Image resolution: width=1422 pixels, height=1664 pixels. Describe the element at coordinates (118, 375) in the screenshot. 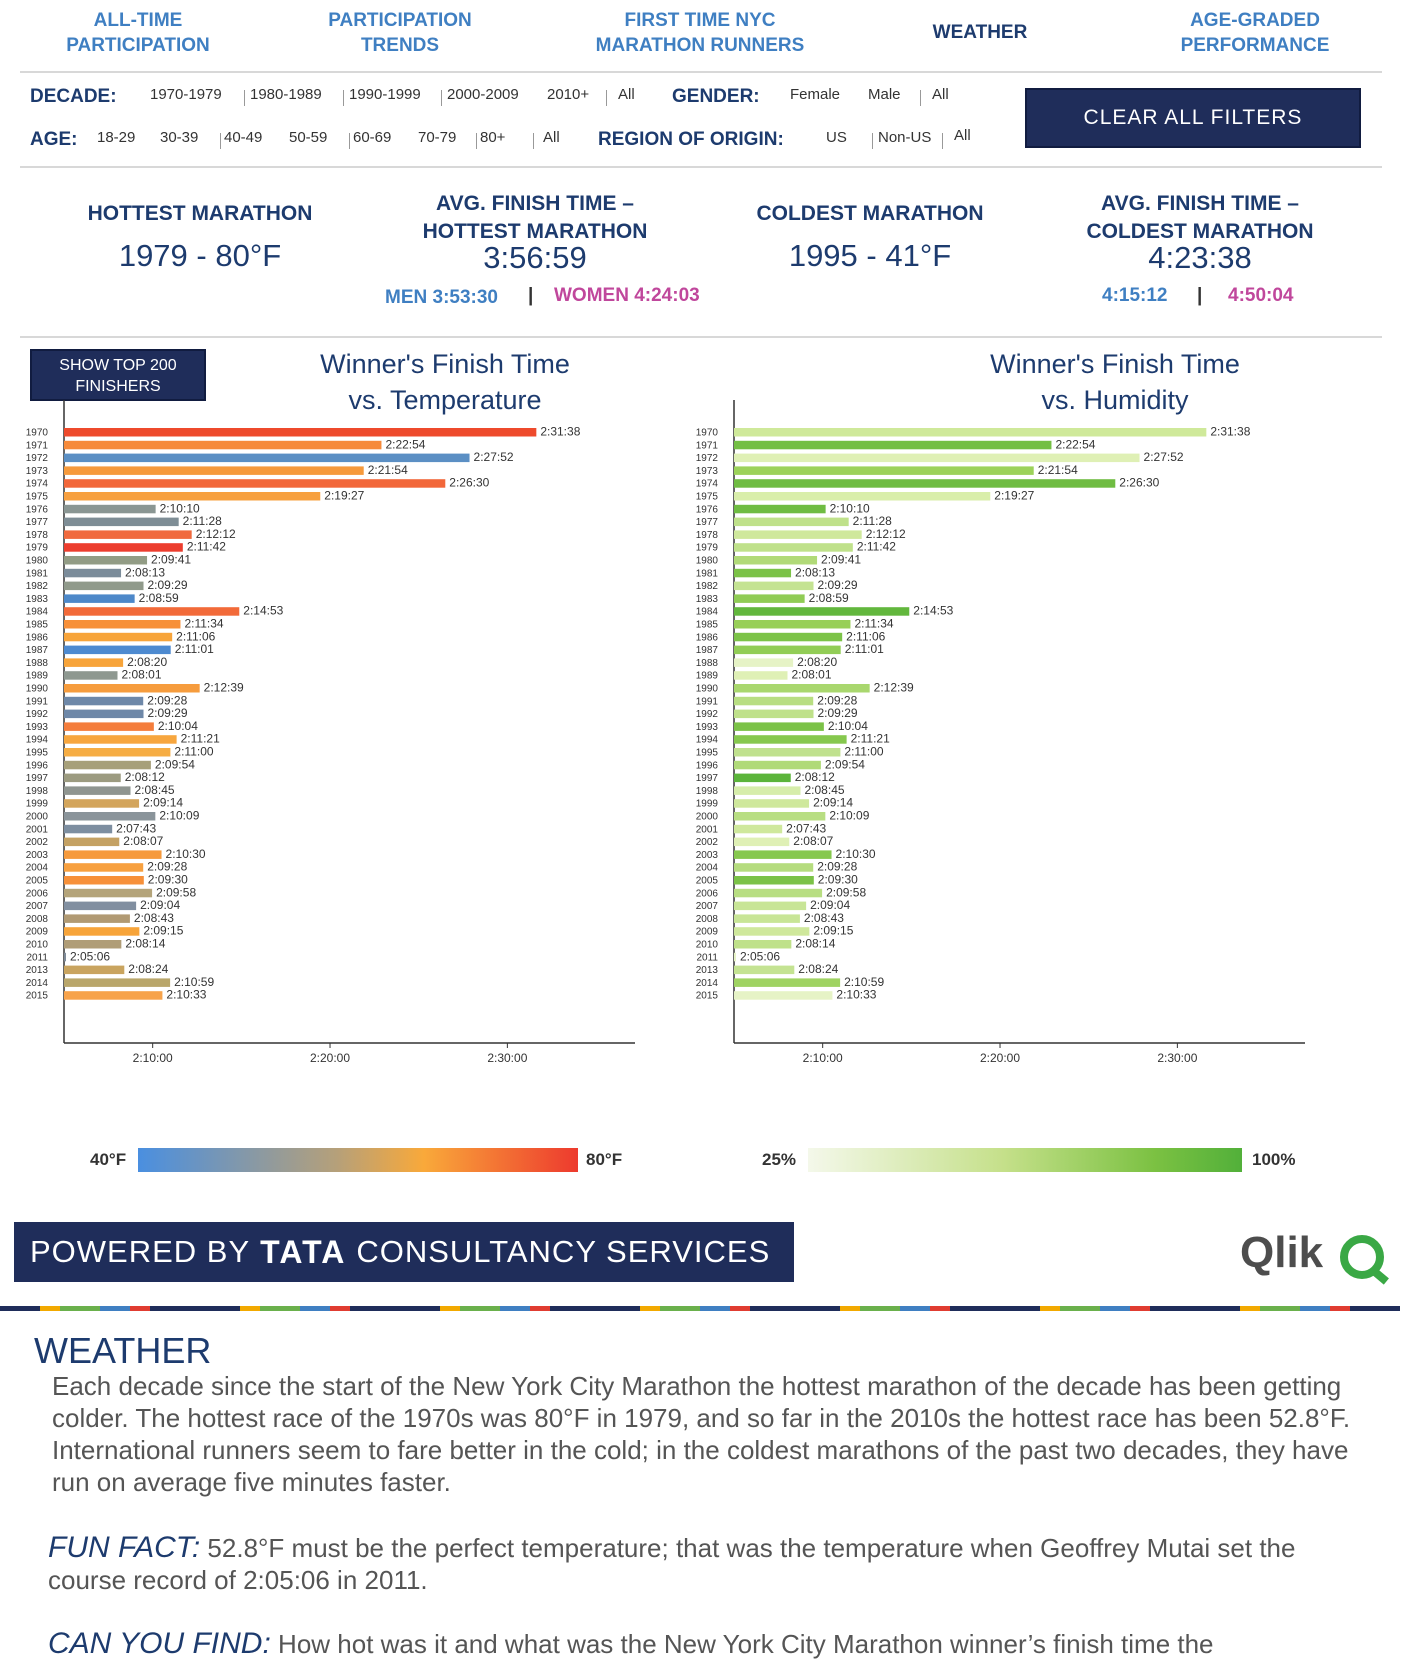

I see `show-top-200-button: SHOW TOP 200 FINISHERS` at that location.